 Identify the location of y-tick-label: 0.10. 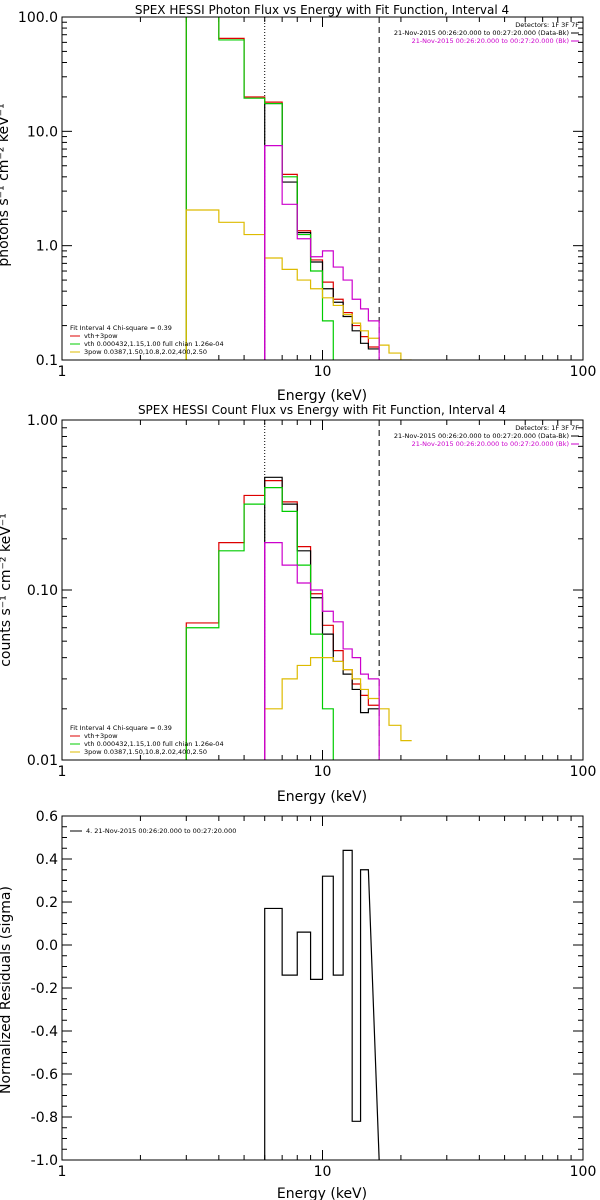
(42, 591).